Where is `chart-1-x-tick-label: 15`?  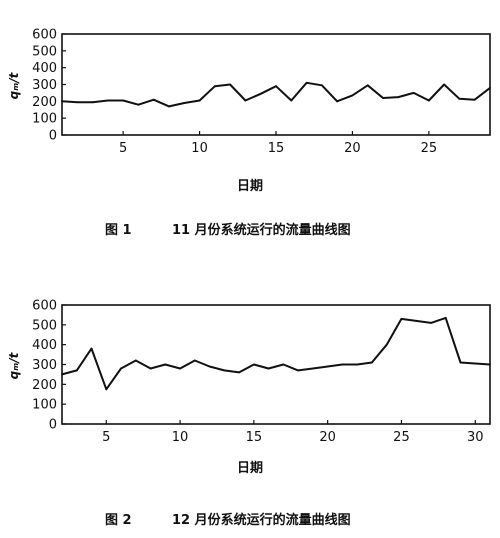
chart-1-x-tick-label: 15 is located at coordinates (276, 148).